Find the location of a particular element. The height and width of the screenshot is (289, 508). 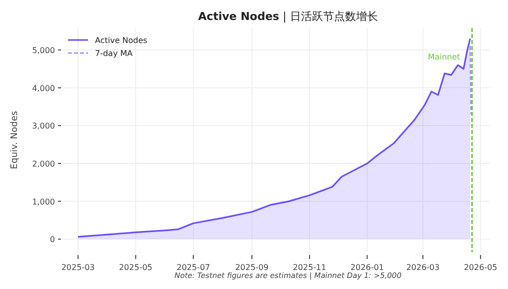

chart-title: Active Nodes | 日活跃节点数增长 is located at coordinates (288, 16).